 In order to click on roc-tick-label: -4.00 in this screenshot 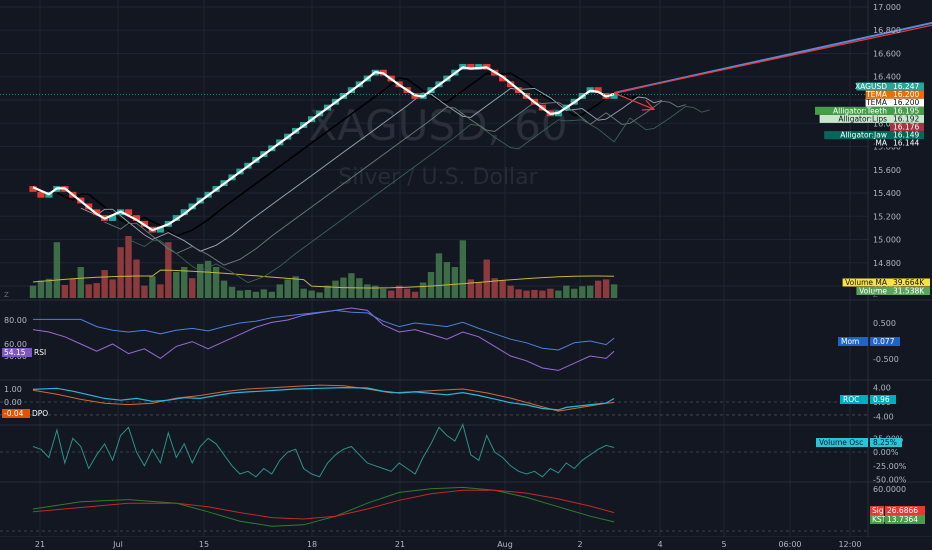, I will do `click(883, 416)`.